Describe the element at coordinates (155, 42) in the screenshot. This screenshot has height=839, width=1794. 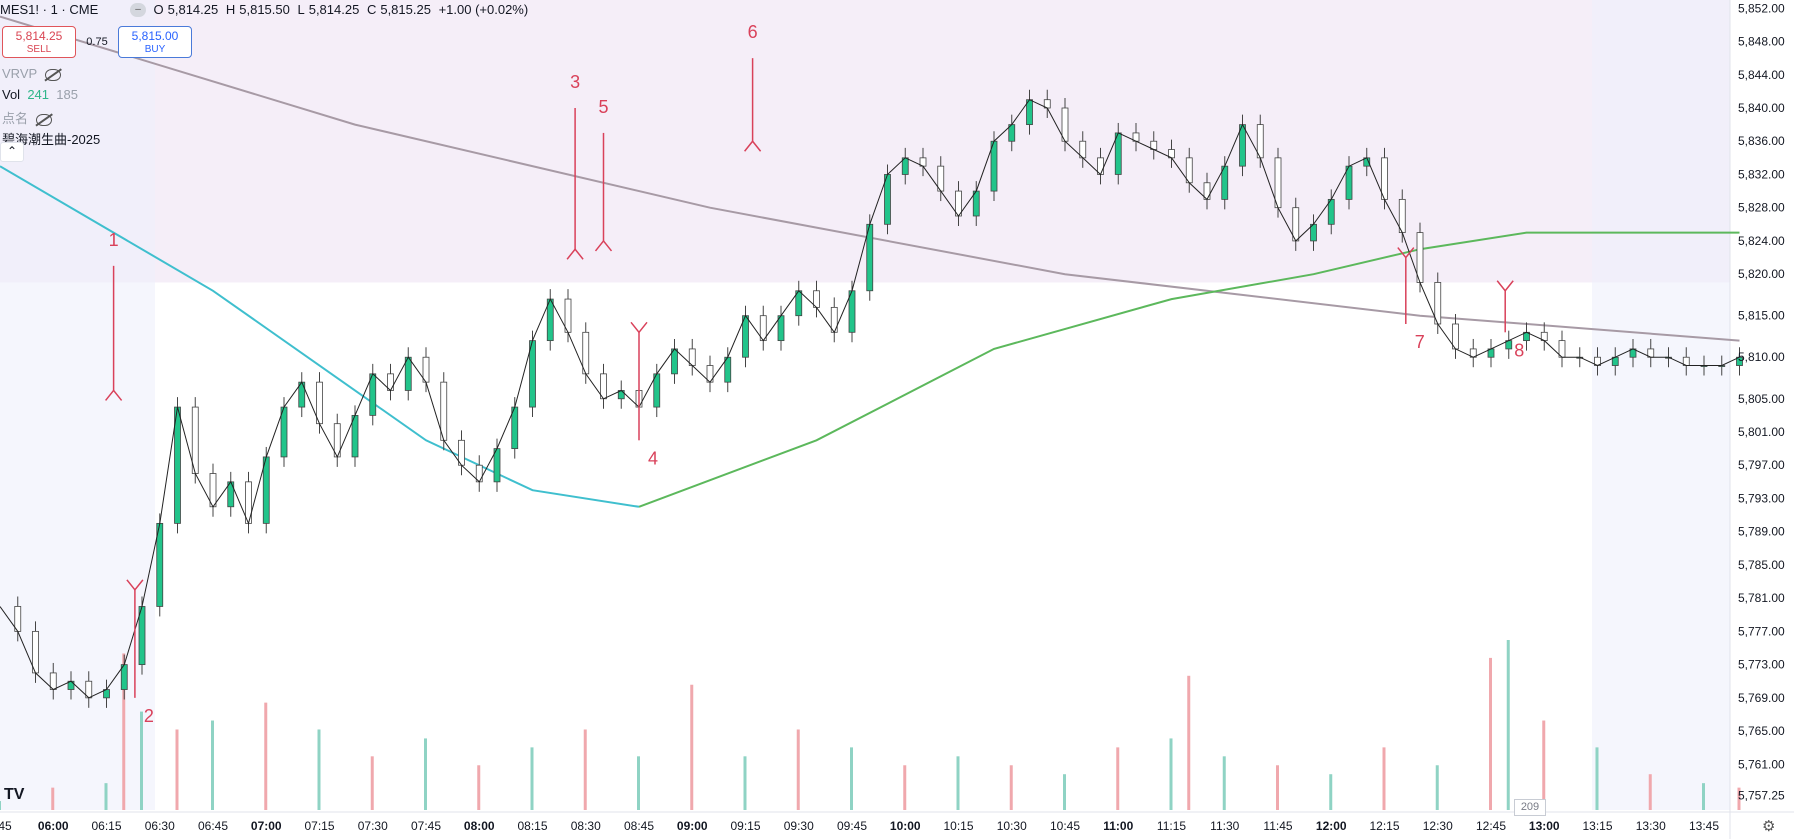
I see `buy-button: 5,815.00 BUY` at that location.